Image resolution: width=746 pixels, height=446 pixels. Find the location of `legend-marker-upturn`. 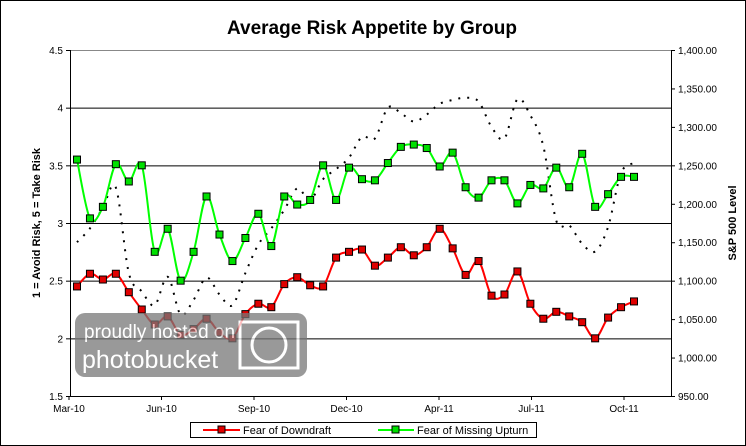

legend-marker-upturn is located at coordinates (395, 429).